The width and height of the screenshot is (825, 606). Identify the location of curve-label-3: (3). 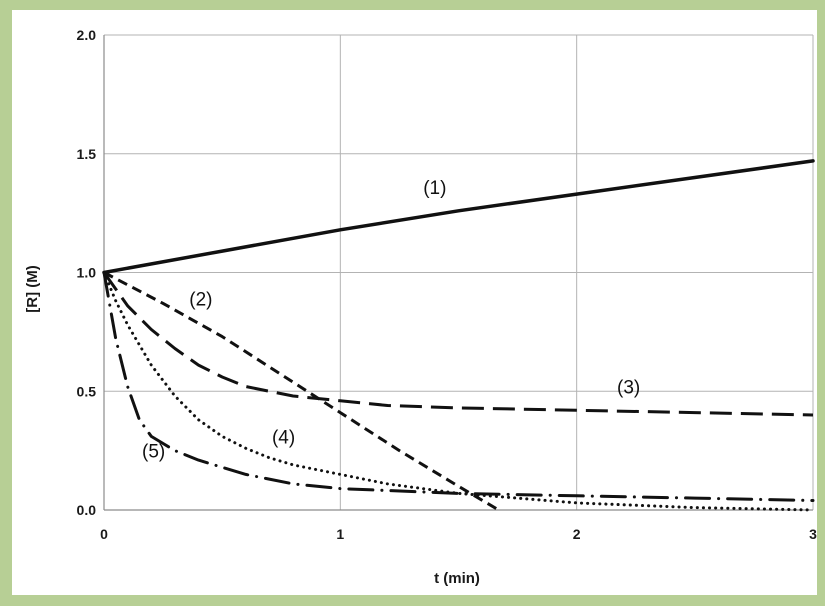
(628, 388).